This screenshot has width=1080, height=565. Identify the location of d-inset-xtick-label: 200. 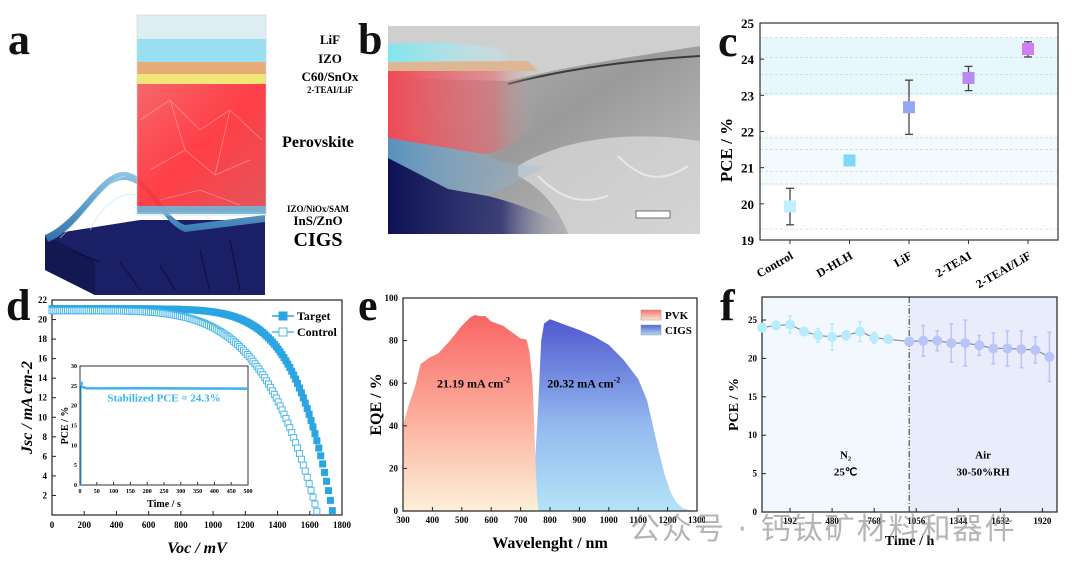
(147, 492).